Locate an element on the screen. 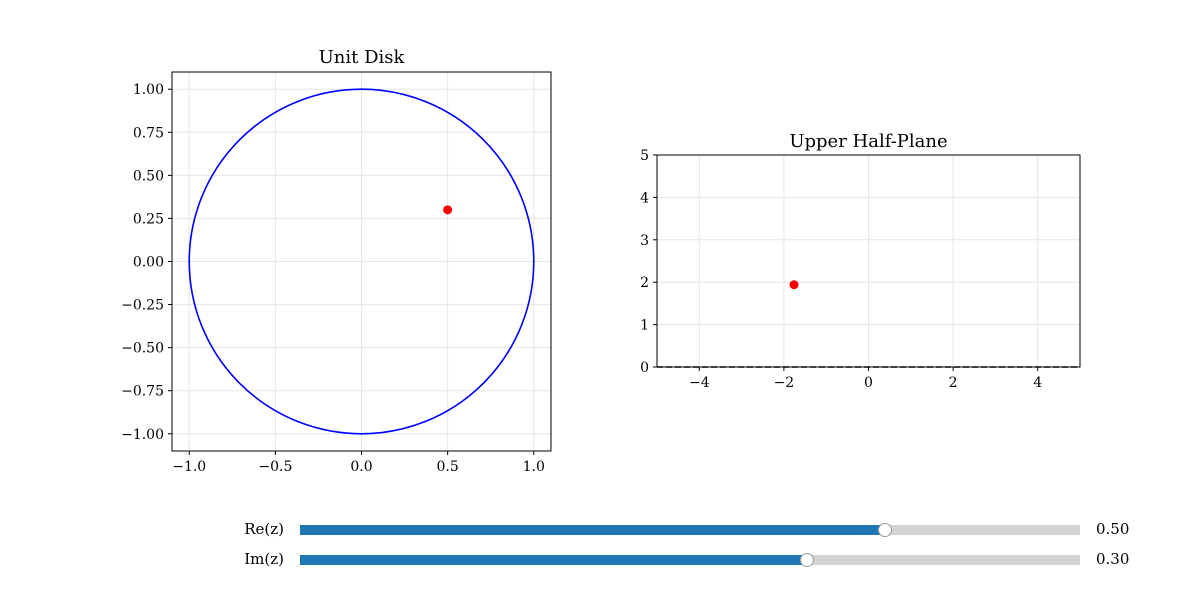  upper-half-plane-x-tick-label: 2 is located at coordinates (953, 383).